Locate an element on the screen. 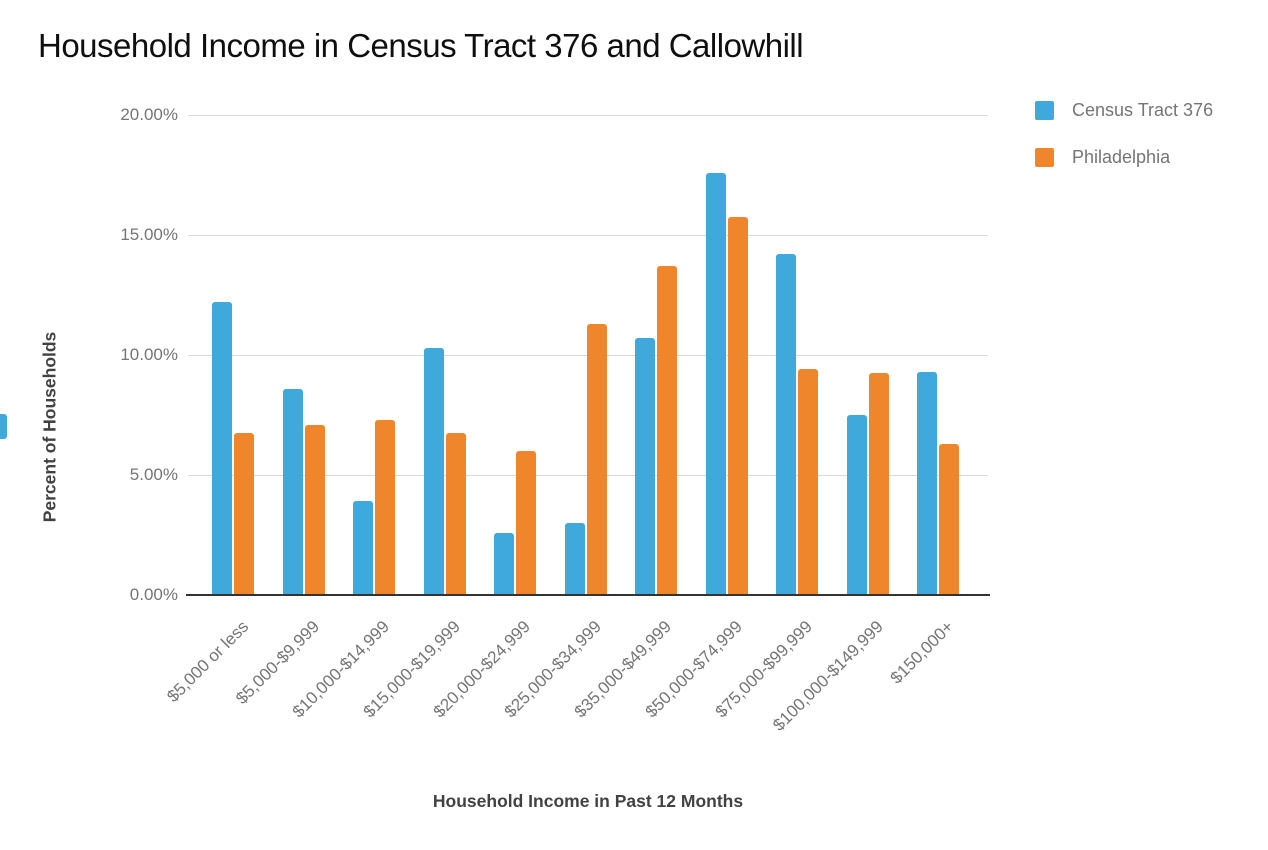  left-edge-partial-bar is located at coordinates (3, 426).